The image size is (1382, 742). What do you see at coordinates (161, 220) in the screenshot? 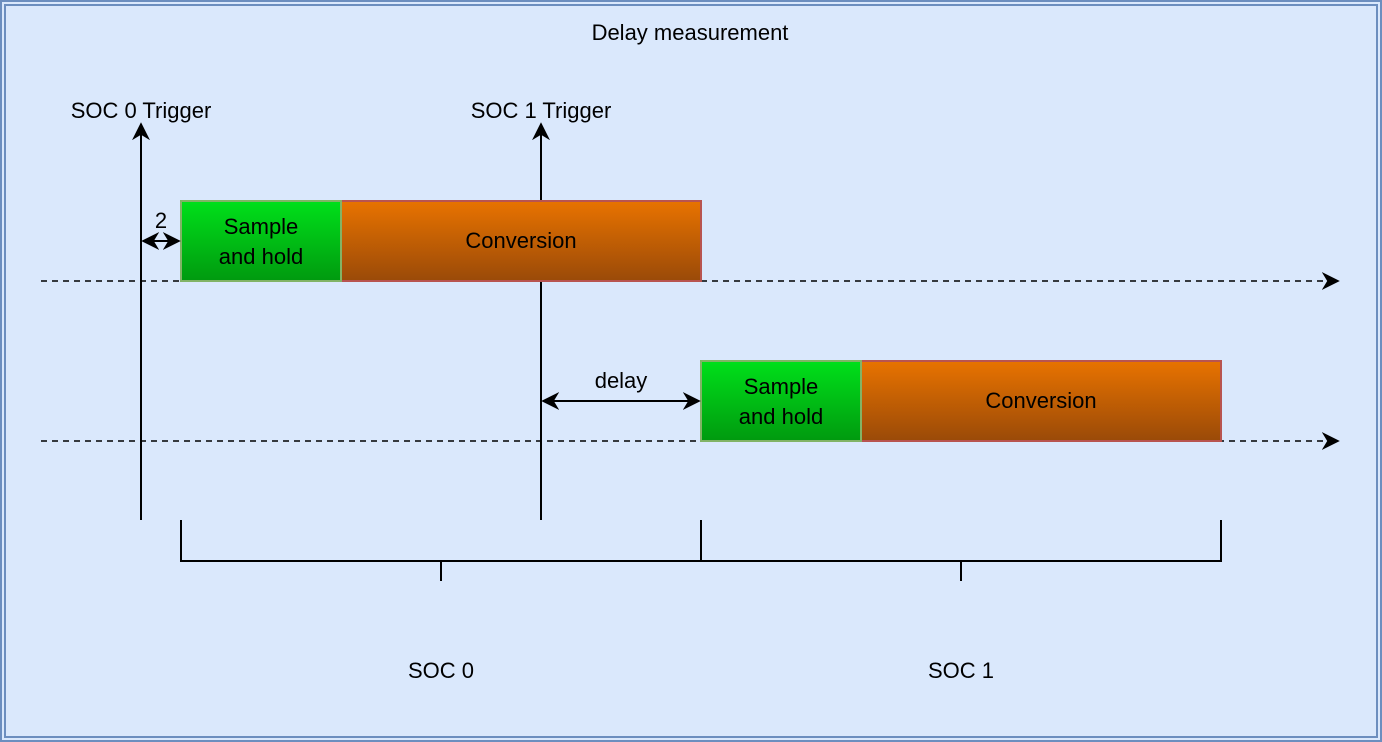
I see `gap-label: 2` at bounding box center [161, 220].